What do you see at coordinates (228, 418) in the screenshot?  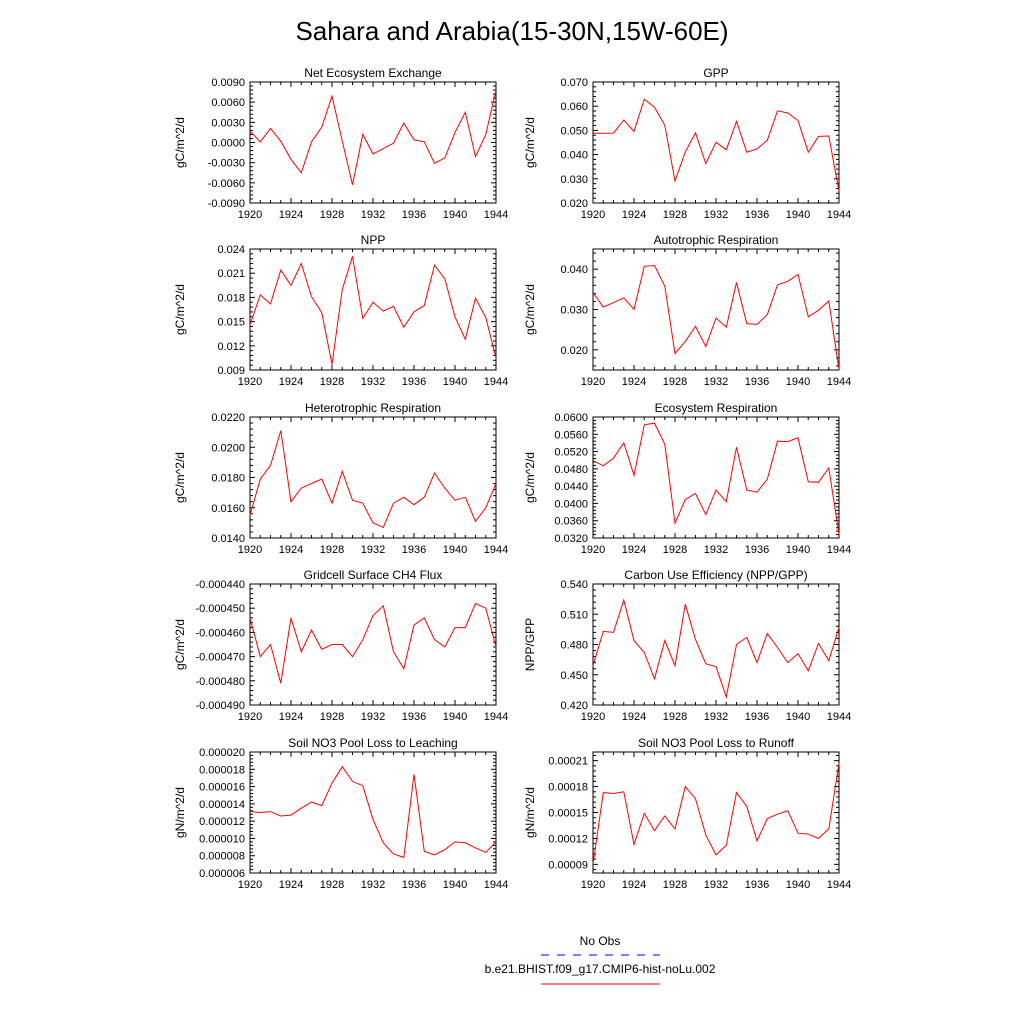 I see `y-tick-label: 0.0220` at bounding box center [228, 418].